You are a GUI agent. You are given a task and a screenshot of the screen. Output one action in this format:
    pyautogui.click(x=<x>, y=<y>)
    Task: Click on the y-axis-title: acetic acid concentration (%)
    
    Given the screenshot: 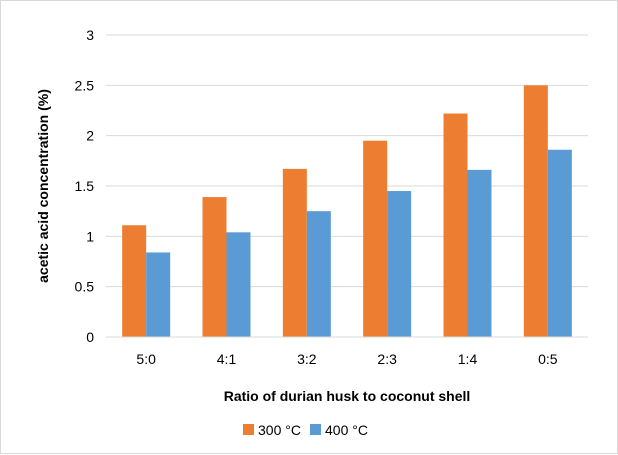 What is the action you would take?
    pyautogui.click(x=43, y=186)
    